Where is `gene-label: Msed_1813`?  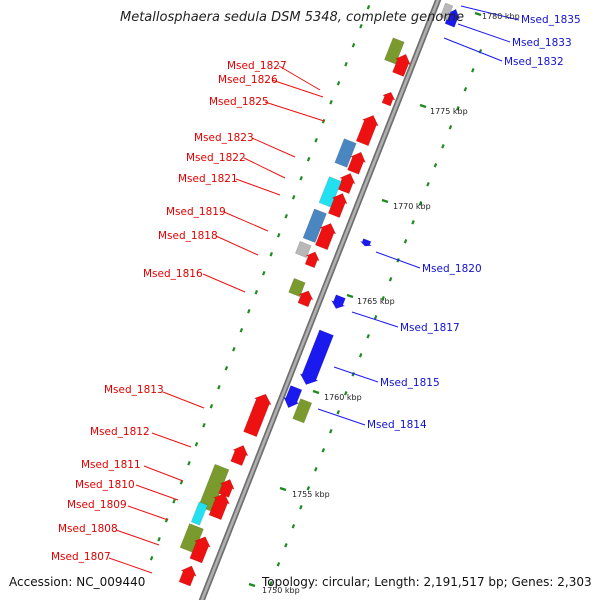
gene-label: Msed_1813 is located at coordinates (134, 390).